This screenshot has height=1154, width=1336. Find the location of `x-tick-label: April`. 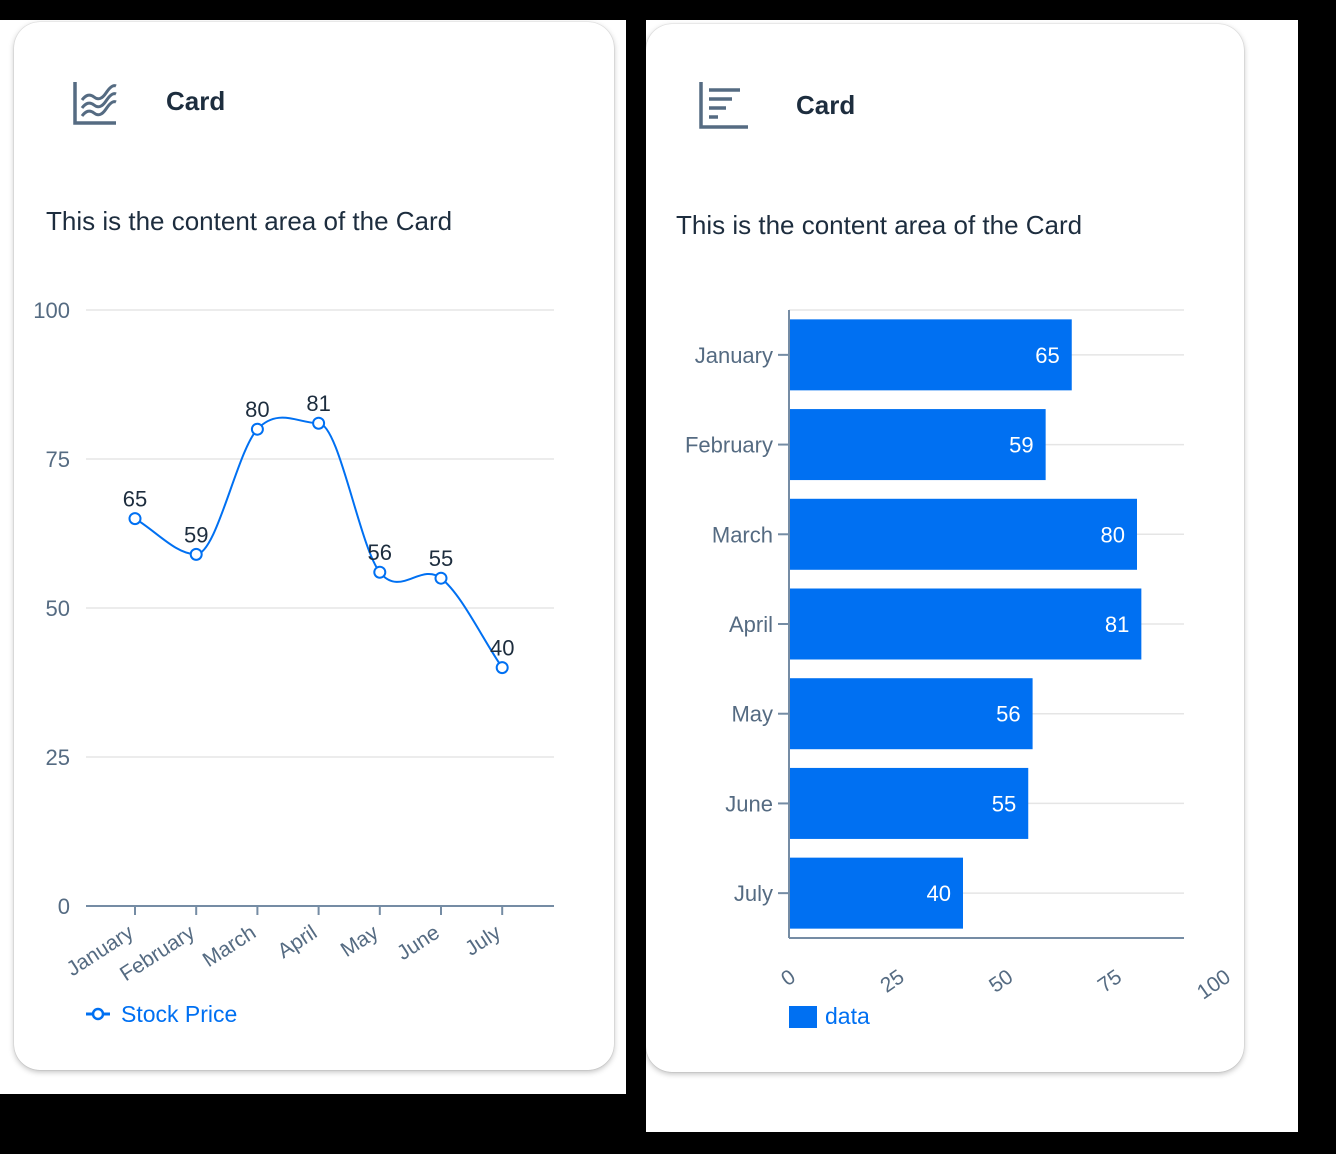

x-tick-label: April is located at coordinates (298, 942).